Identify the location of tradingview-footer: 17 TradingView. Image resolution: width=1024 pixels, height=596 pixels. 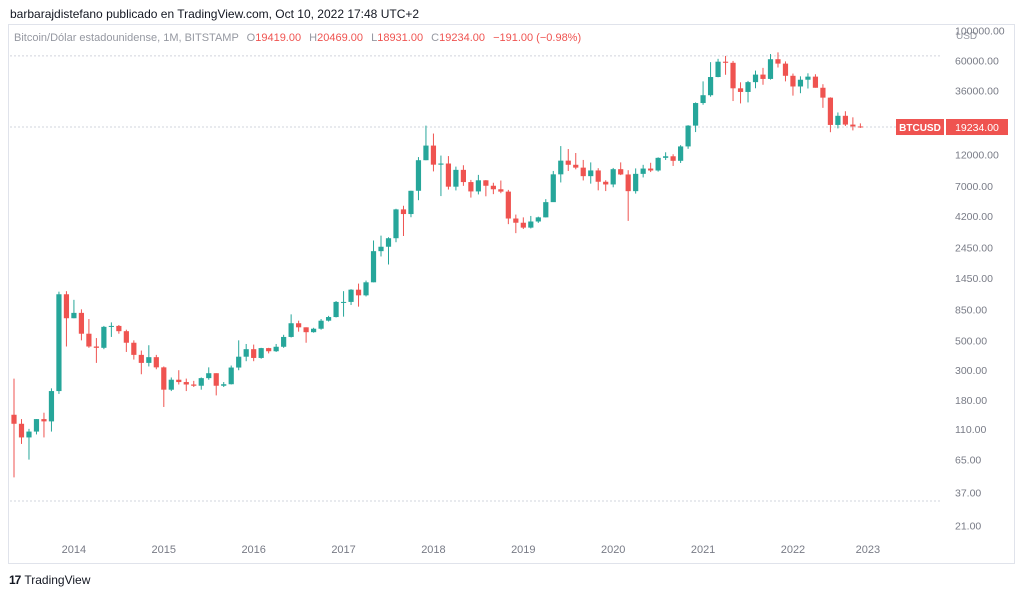
(49, 580).